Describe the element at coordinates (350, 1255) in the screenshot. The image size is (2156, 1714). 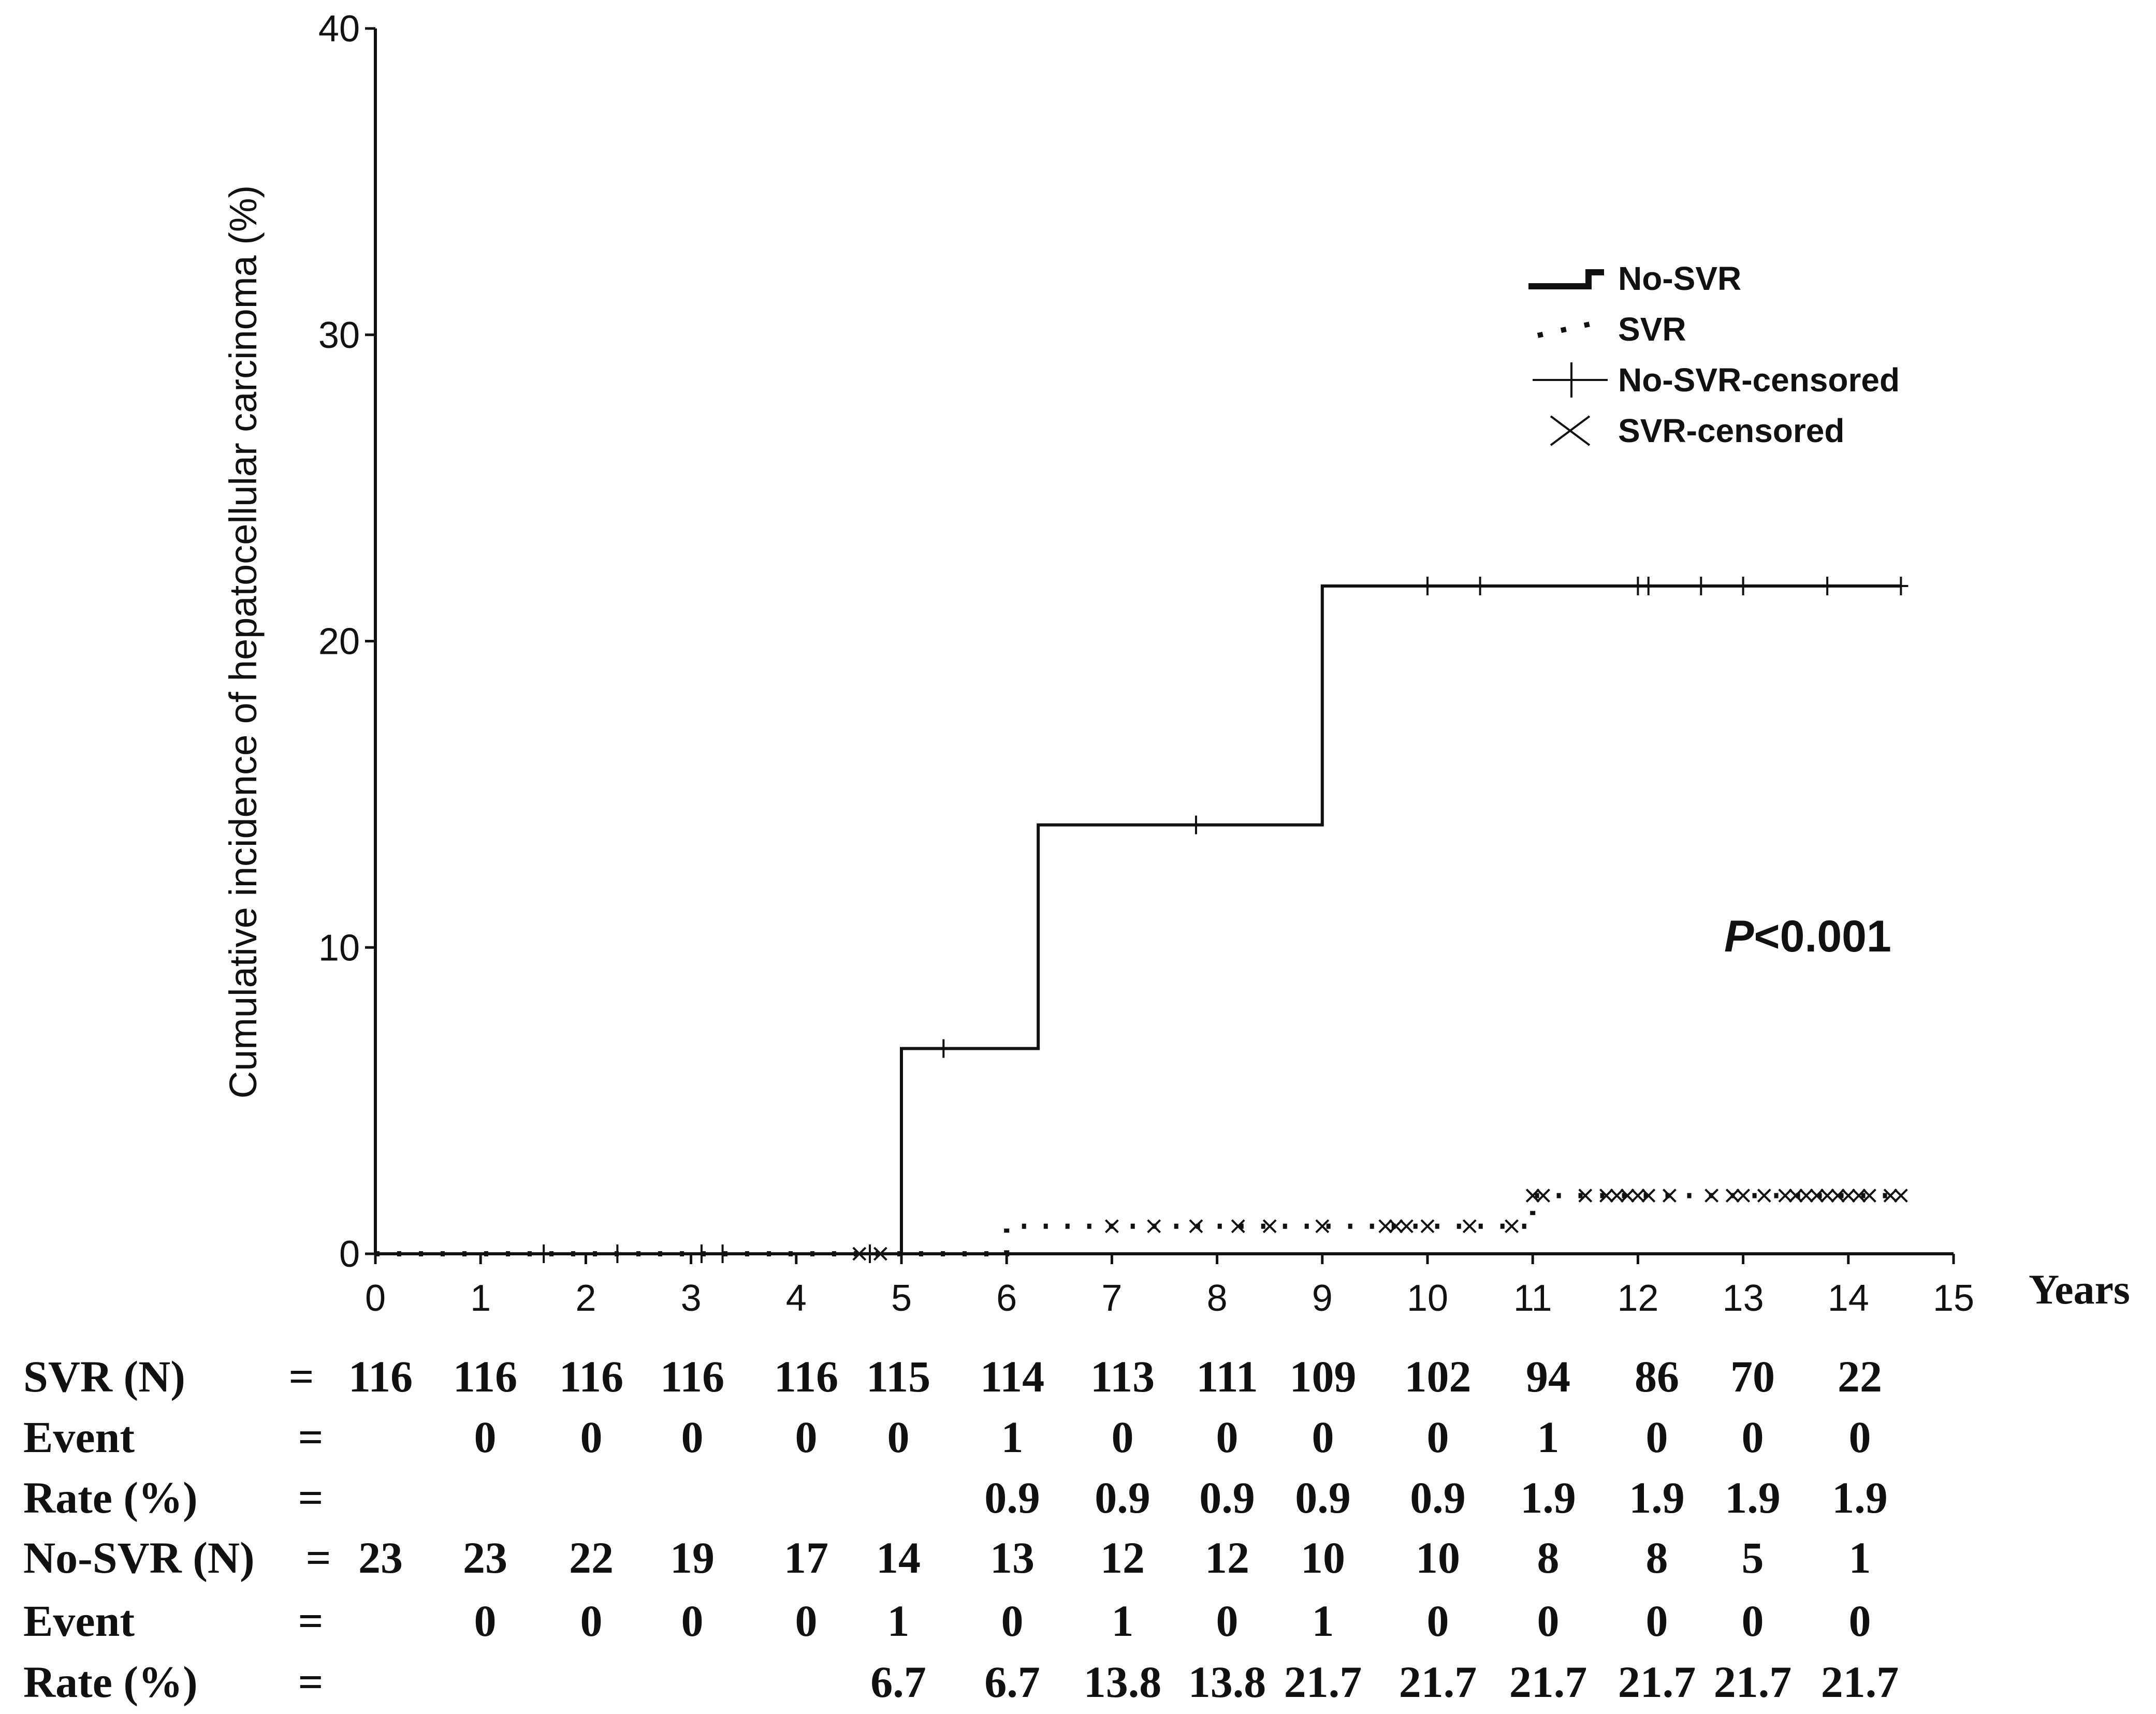
I see `y-tick-label: 0` at that location.